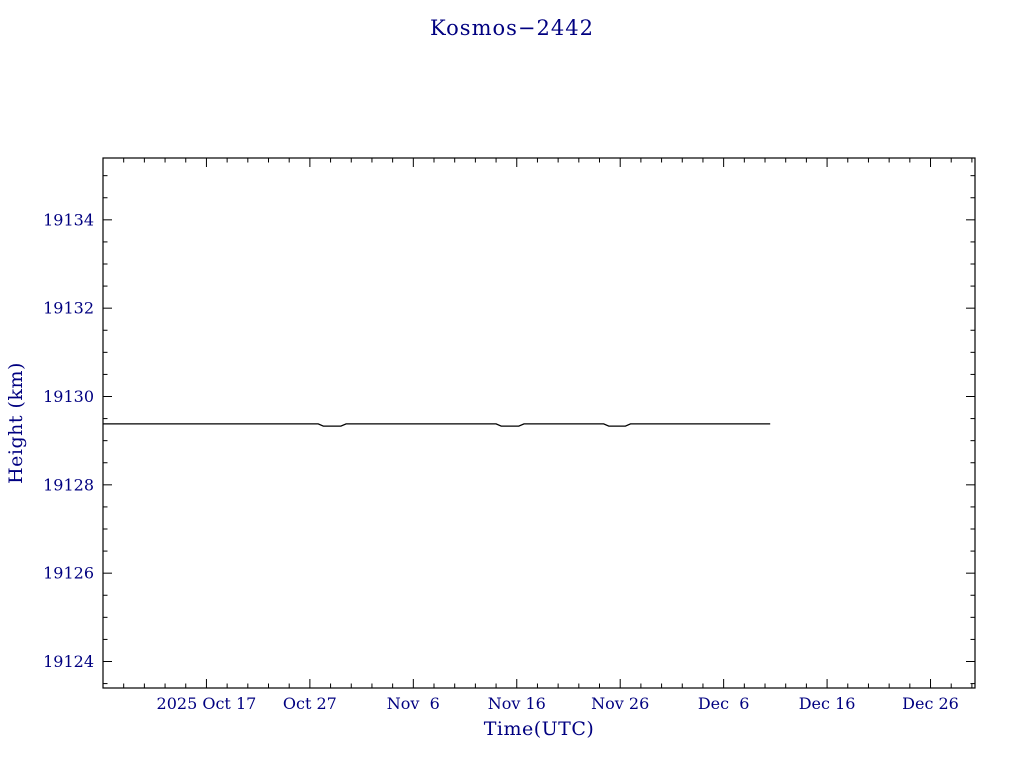 Image resolution: width=1024 pixels, height=768 pixels. Describe the element at coordinates (68, 308) in the screenshot. I see `y-tick-label: 19132` at that location.